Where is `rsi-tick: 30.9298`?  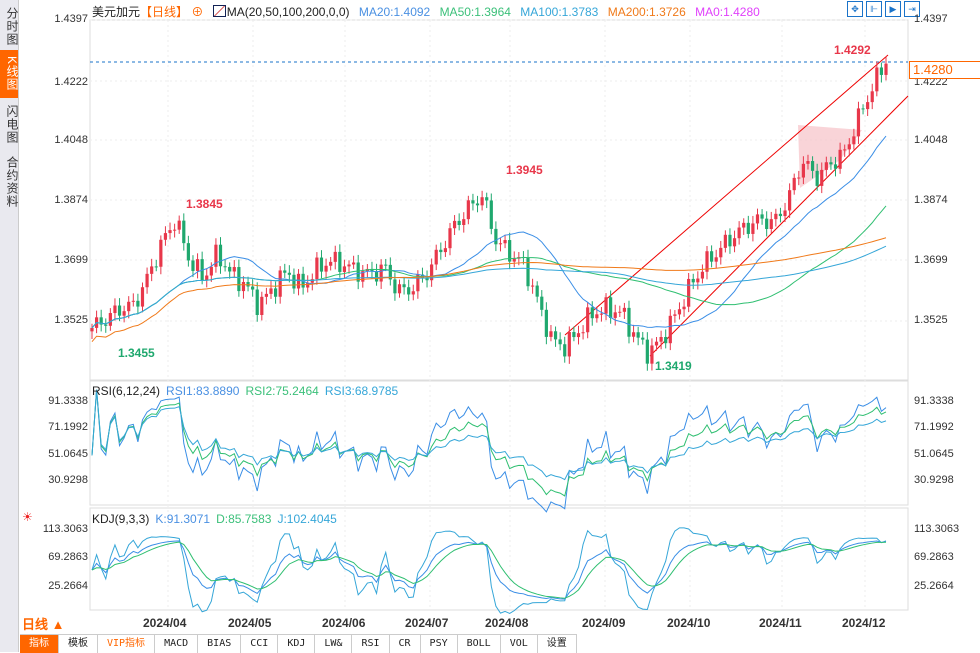 rsi-tick: 30.9298 is located at coordinates (68, 480).